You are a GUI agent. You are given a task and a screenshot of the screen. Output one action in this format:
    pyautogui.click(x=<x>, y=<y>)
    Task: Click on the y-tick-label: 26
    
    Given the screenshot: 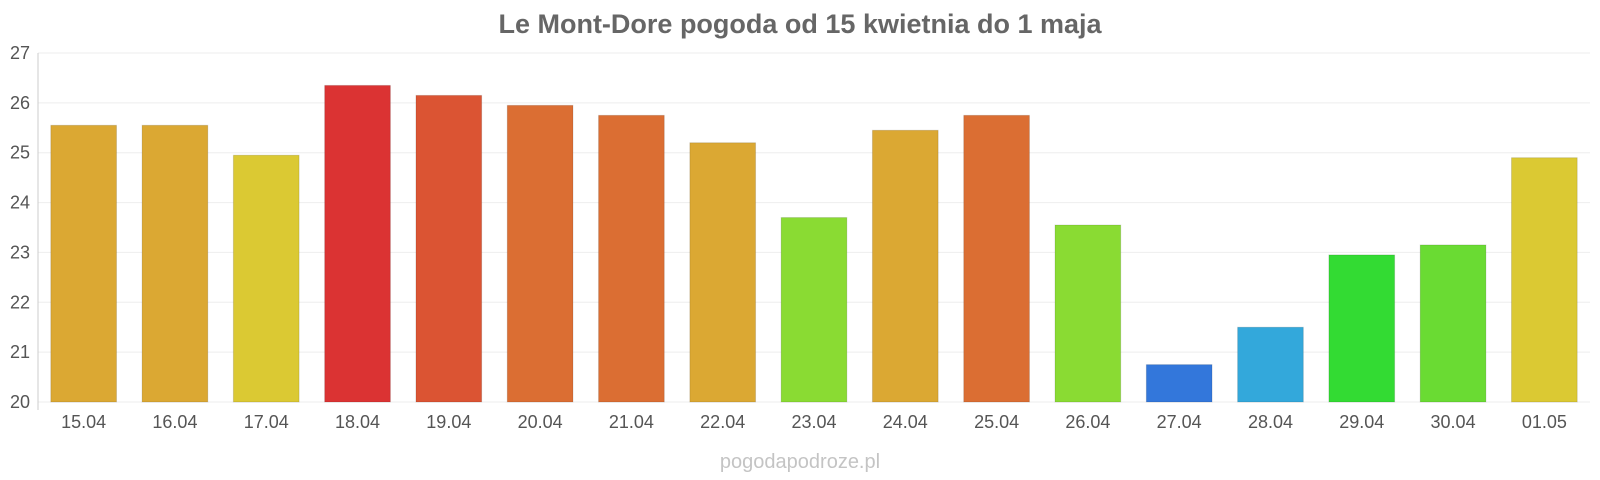 What is the action you would take?
    pyautogui.click(x=20, y=103)
    